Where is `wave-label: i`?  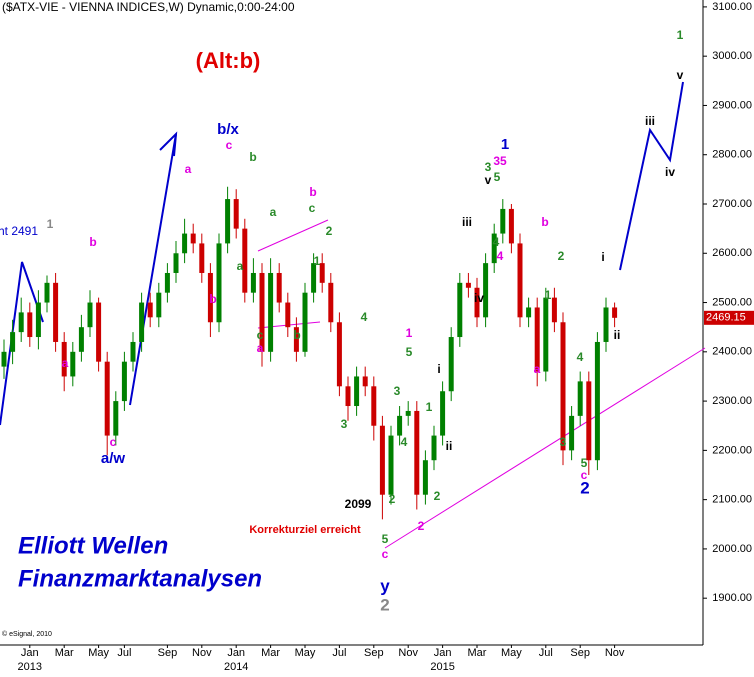 wave-label: i is located at coordinates (602, 257).